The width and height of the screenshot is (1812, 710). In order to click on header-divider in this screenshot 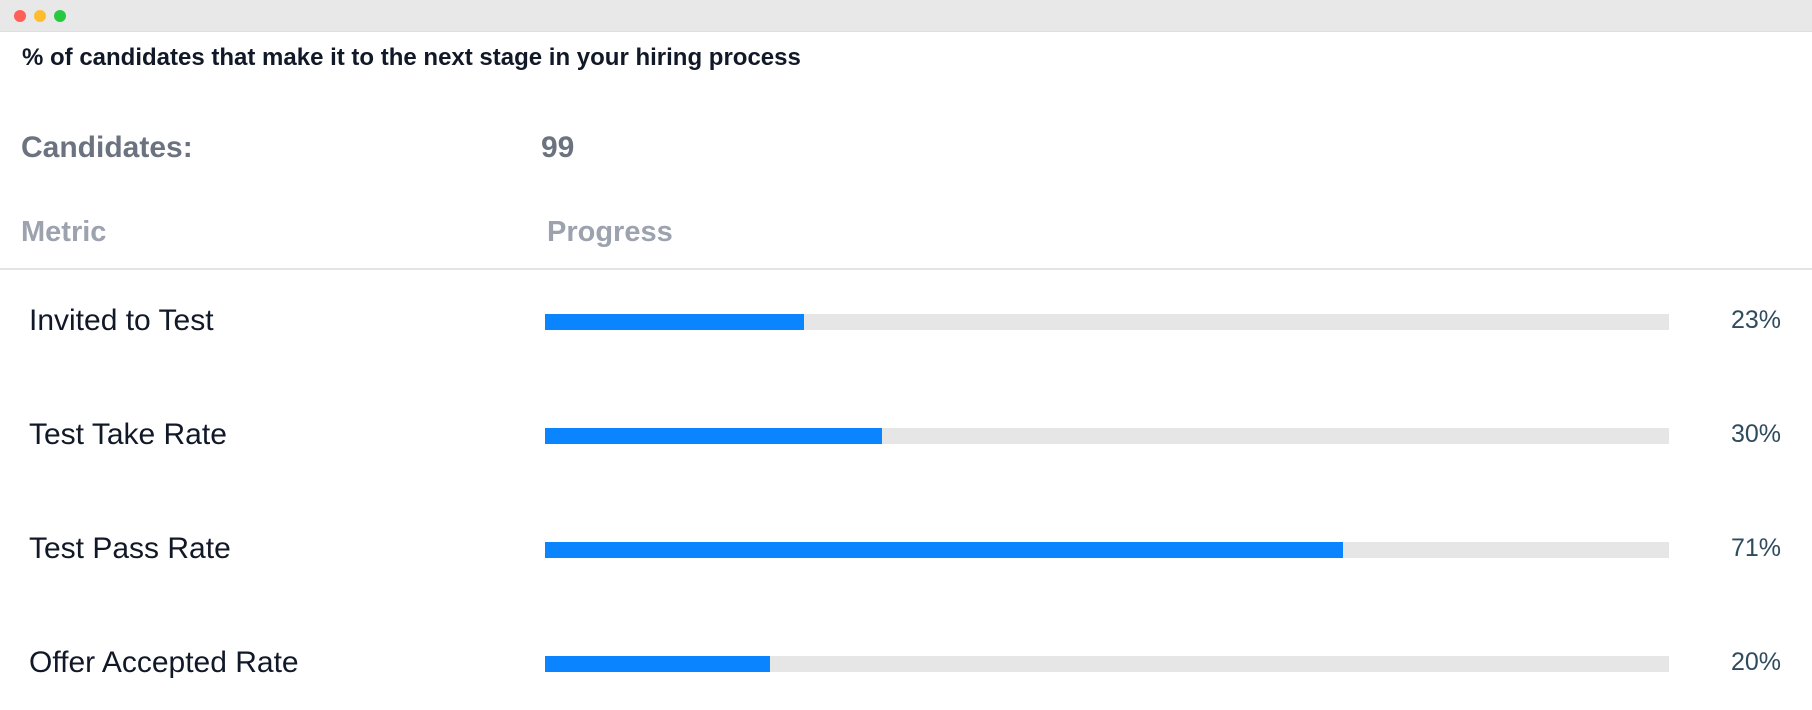, I will do `click(906, 269)`.